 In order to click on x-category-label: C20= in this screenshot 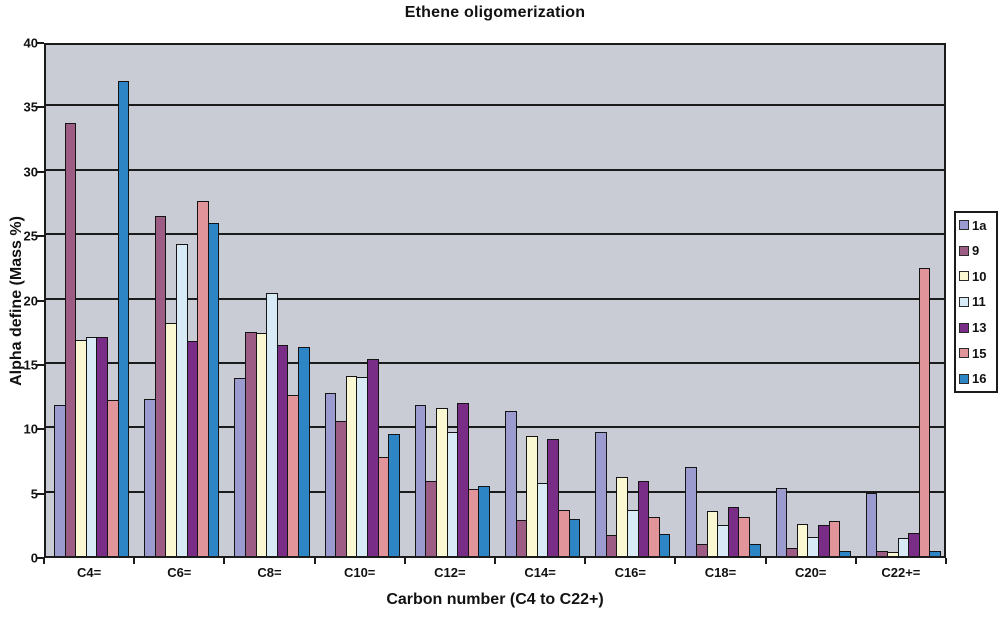, I will do `click(810, 572)`.